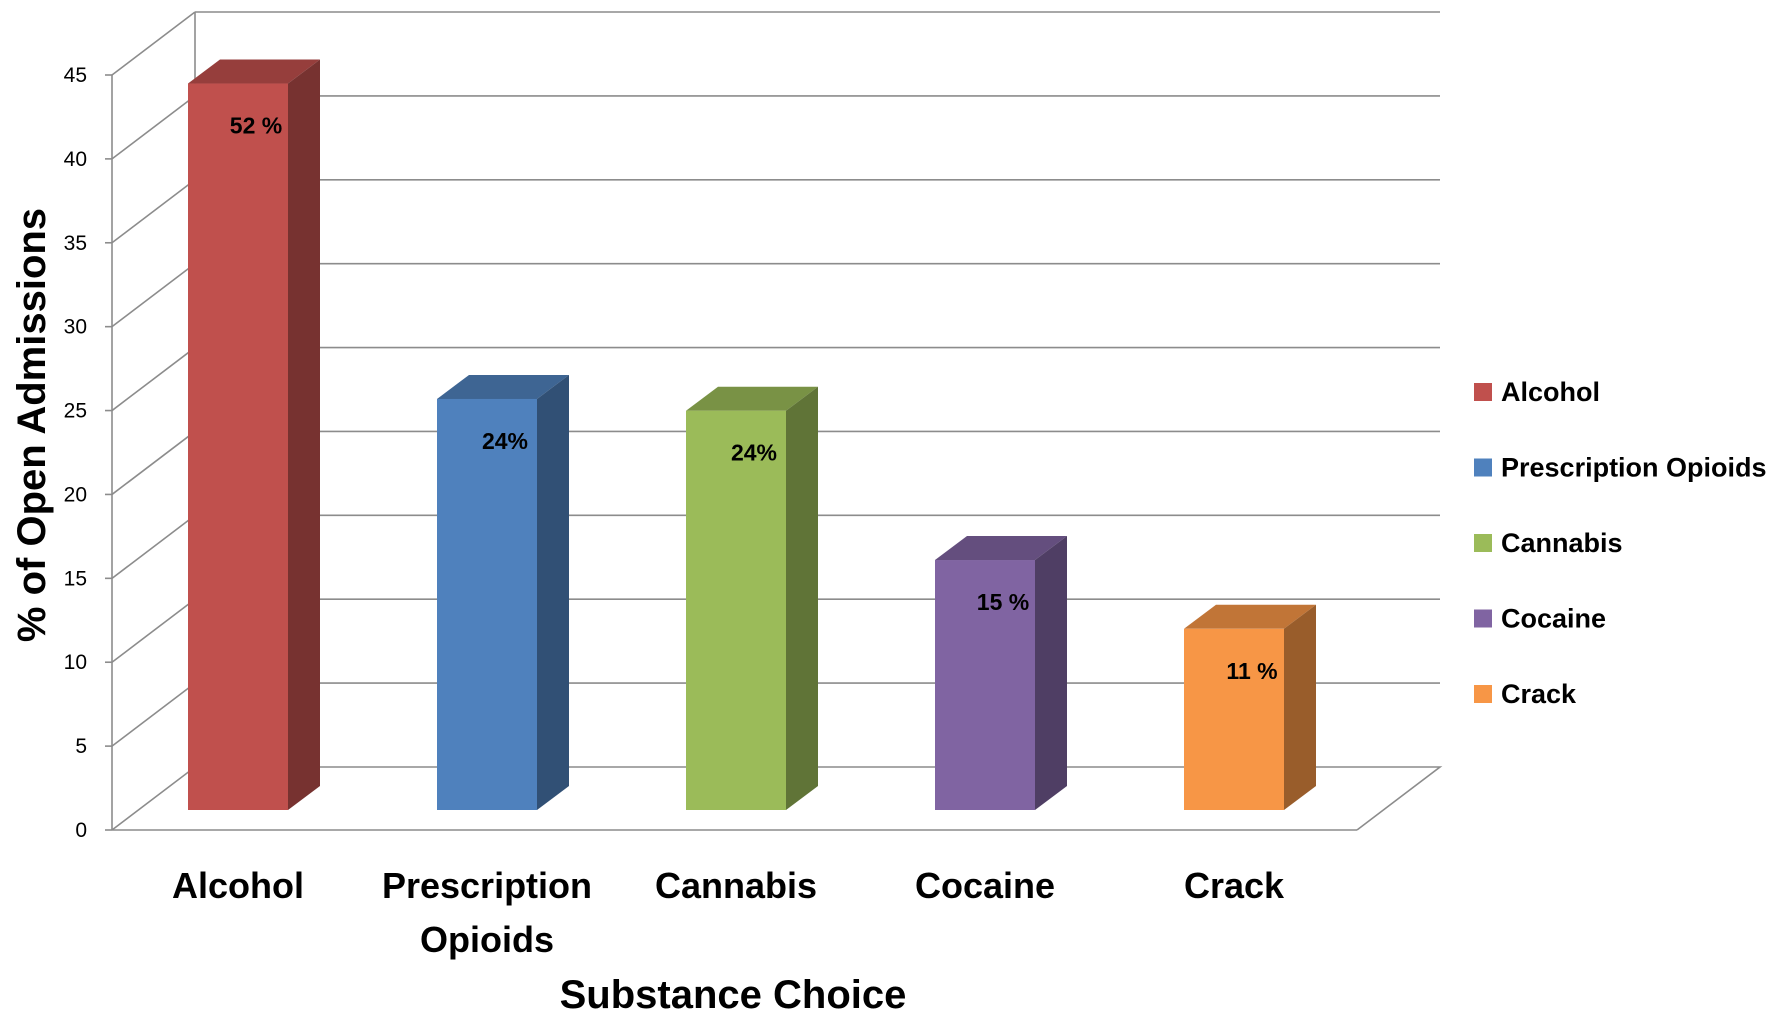 The height and width of the screenshot is (1014, 1771). Describe the element at coordinates (505, 441) in the screenshot. I see `data-label-1: 24%` at that location.